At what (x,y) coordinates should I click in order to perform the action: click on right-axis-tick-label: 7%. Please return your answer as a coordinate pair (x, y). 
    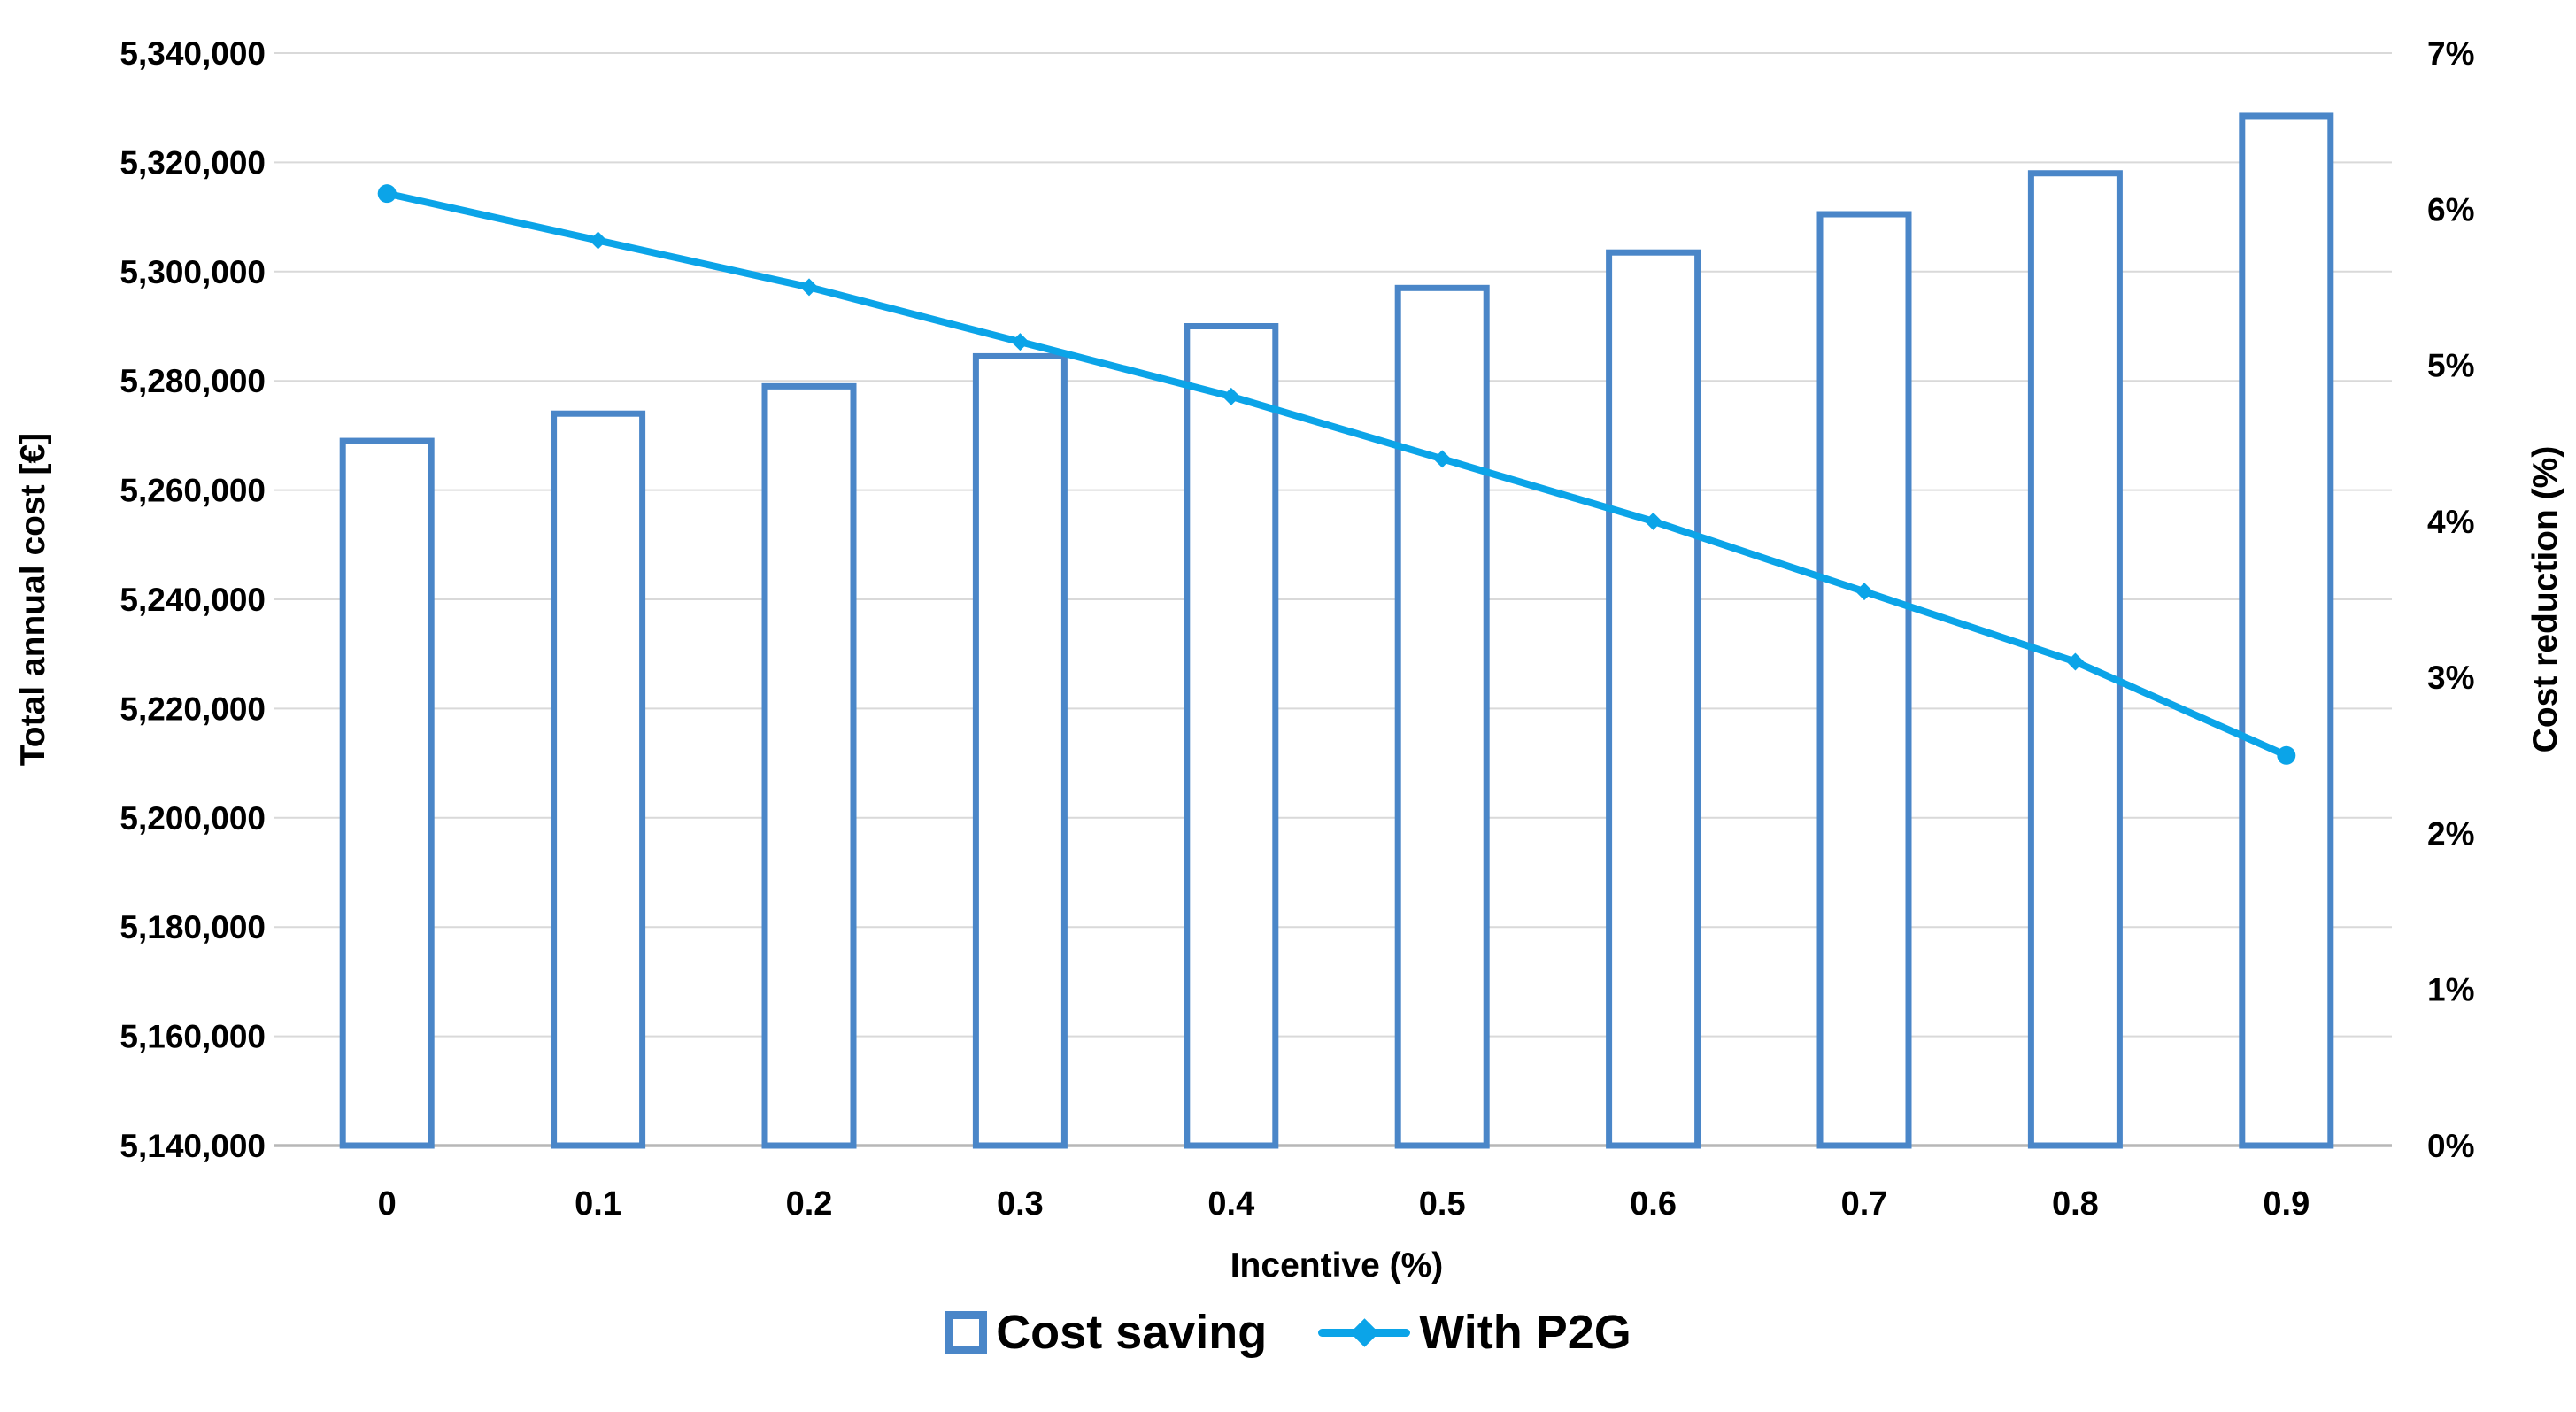
    Looking at the image, I should click on (2450, 54).